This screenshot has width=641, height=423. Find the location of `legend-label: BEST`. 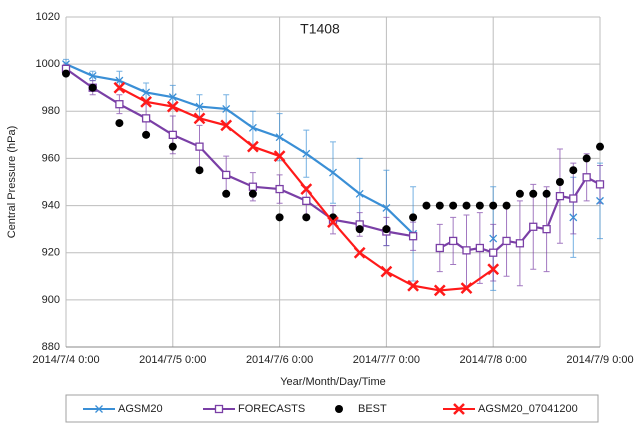

legend-label: BEST is located at coordinates (372, 409).